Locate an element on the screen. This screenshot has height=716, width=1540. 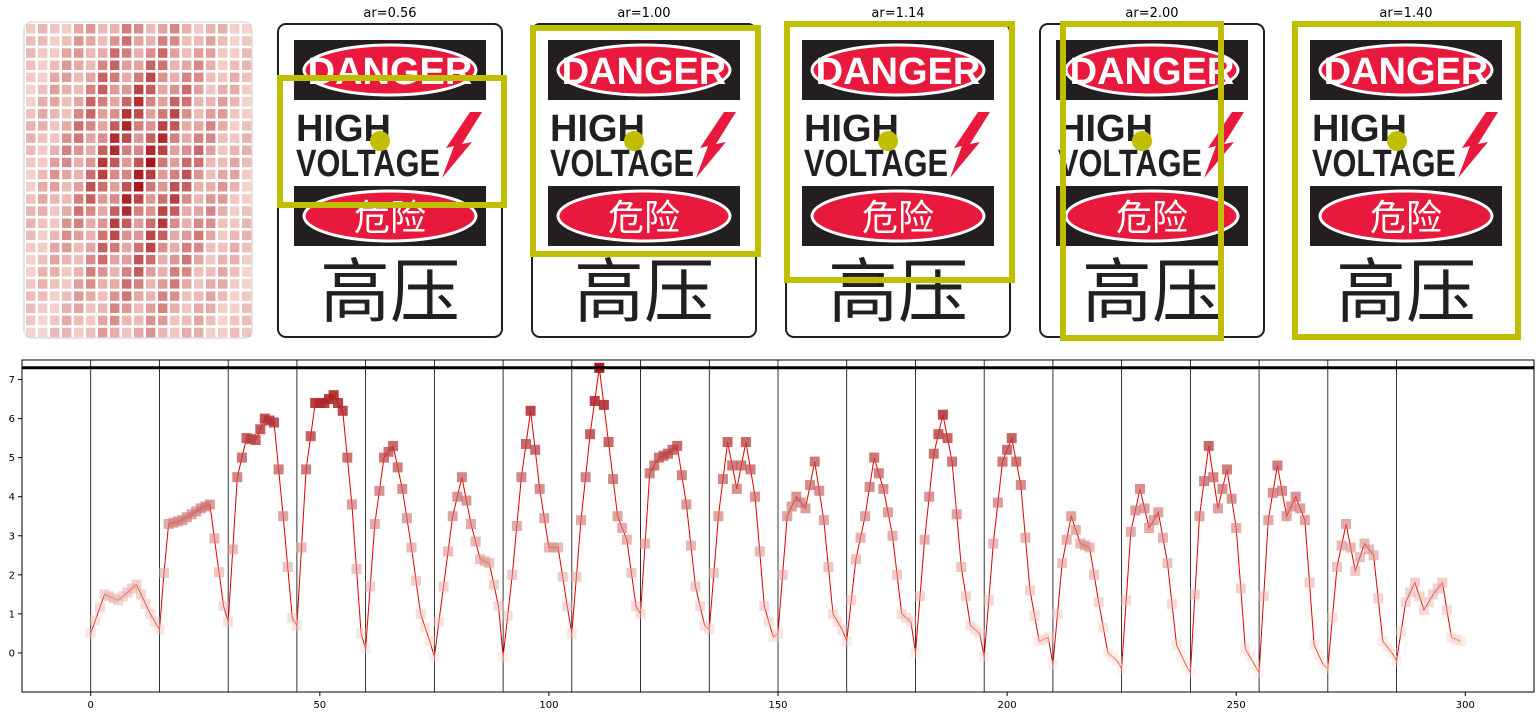
panel-title: ar=1.00 is located at coordinates (643, 13).